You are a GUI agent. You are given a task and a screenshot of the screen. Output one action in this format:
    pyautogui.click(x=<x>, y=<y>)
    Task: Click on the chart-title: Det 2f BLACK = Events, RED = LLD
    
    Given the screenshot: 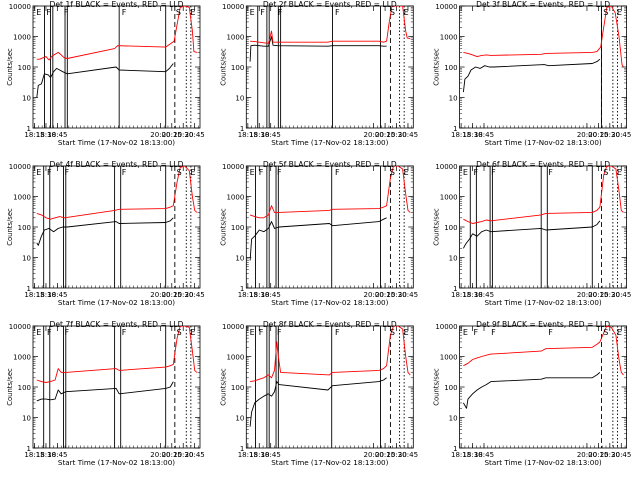 What is the action you would take?
    pyautogui.click(x=330, y=4)
    